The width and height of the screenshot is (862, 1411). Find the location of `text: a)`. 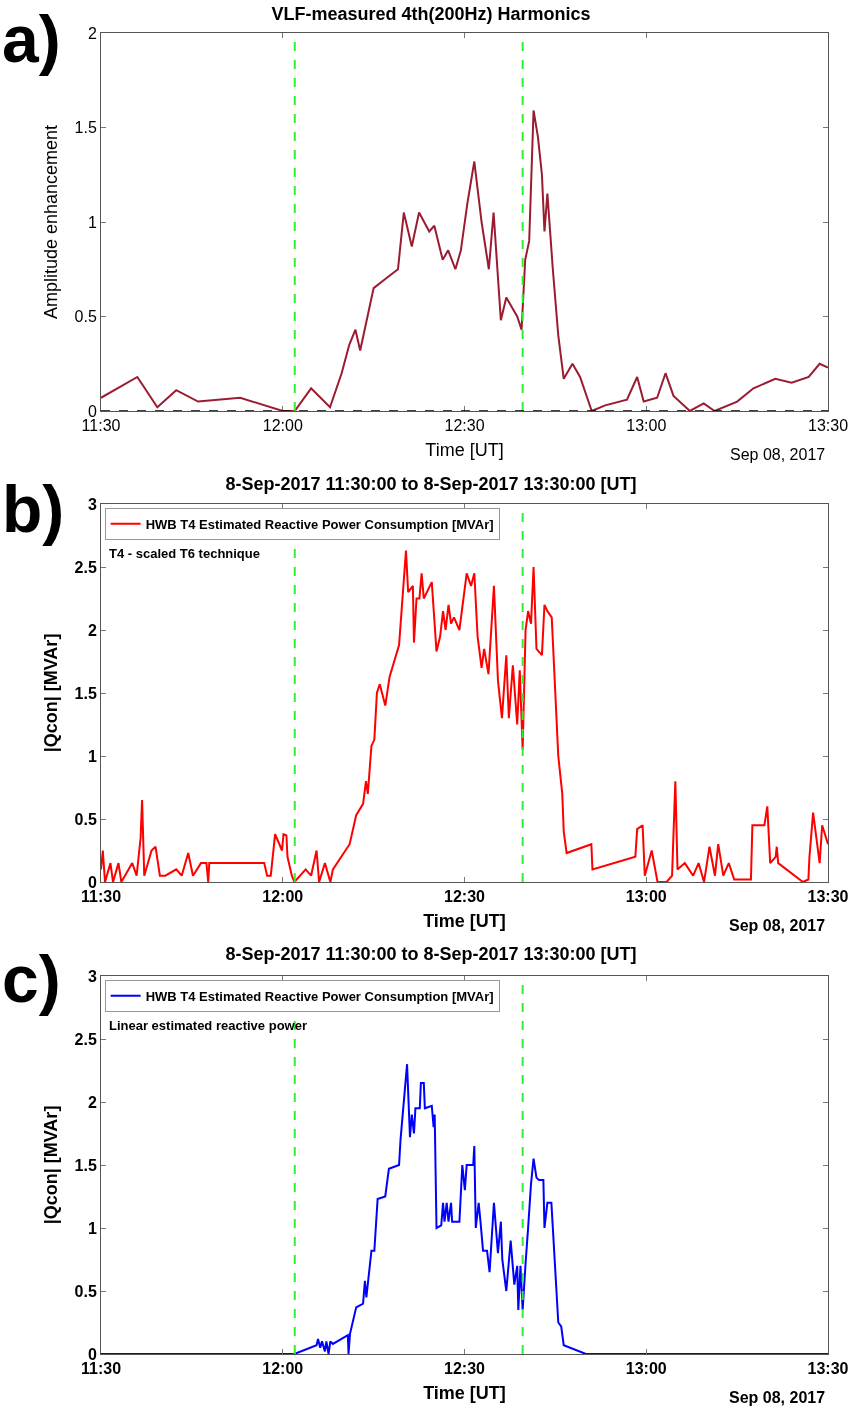

text: a) is located at coordinates (31, 39).